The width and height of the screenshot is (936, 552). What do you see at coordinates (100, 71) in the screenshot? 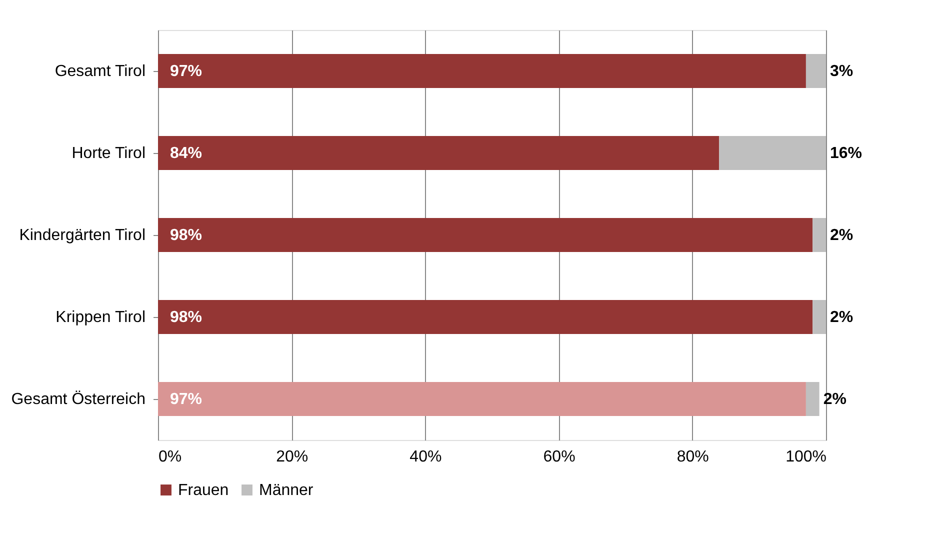
I see `y-tick-label: Gesamt Tirol` at bounding box center [100, 71].